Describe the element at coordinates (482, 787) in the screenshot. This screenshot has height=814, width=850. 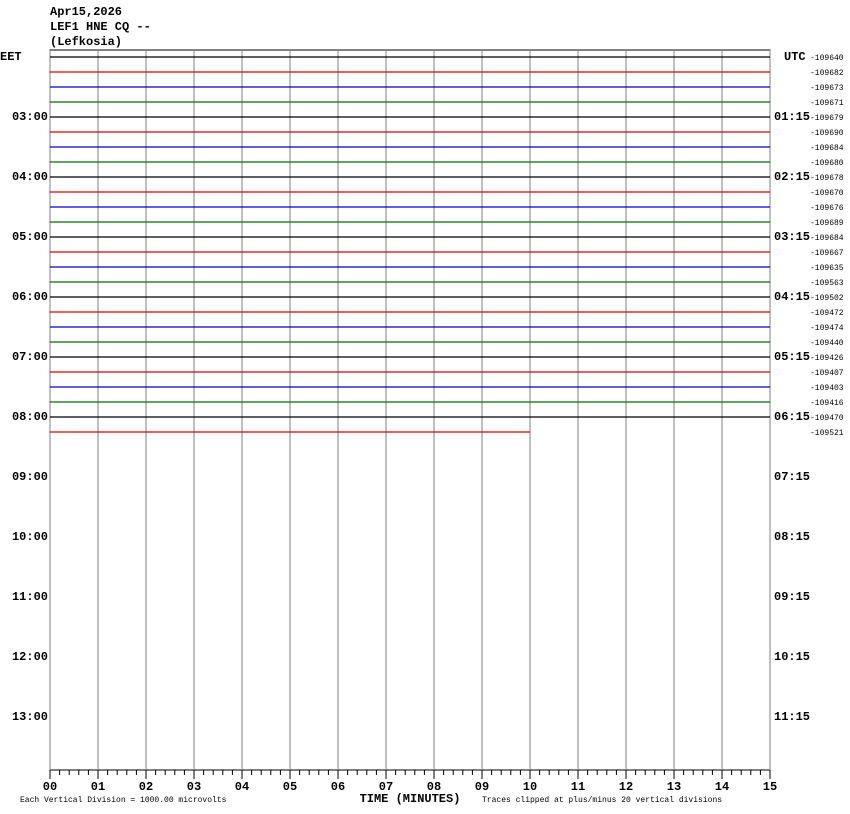
I see `x-tick-label: 09` at that location.